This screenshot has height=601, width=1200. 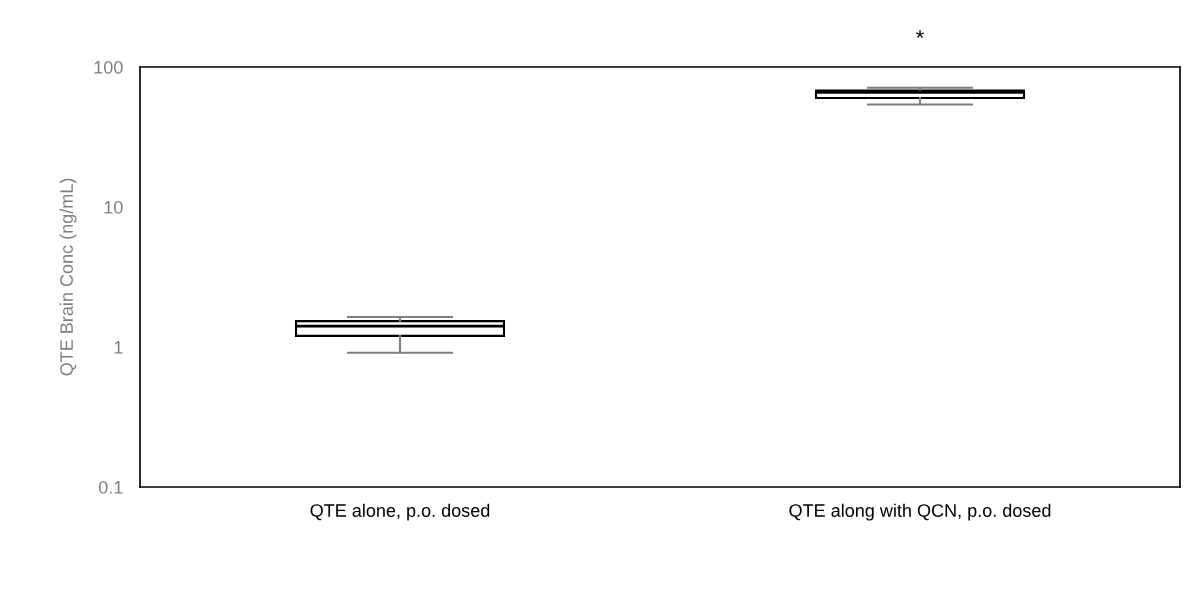 What do you see at coordinates (108, 67) in the screenshot?
I see `y-tick-label: 100` at bounding box center [108, 67].